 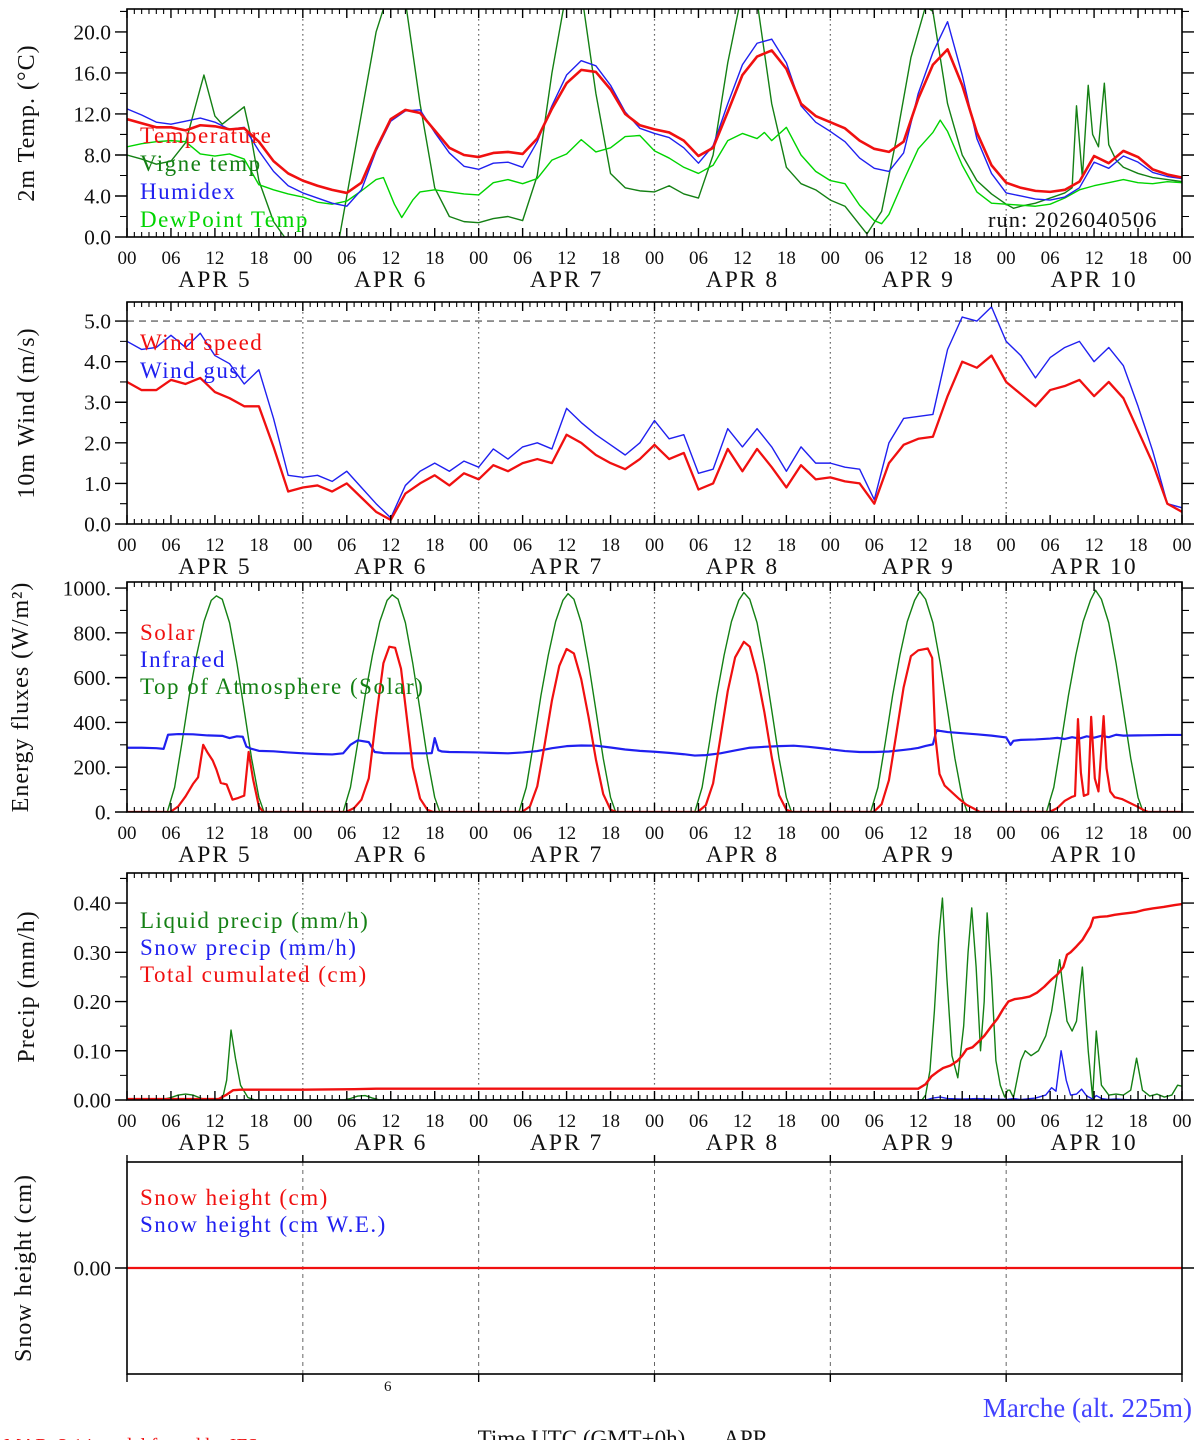 What do you see at coordinates (263, 1224) in the screenshot?
I see `legend-snow-height-1: Snow height (cm W.E.)` at bounding box center [263, 1224].